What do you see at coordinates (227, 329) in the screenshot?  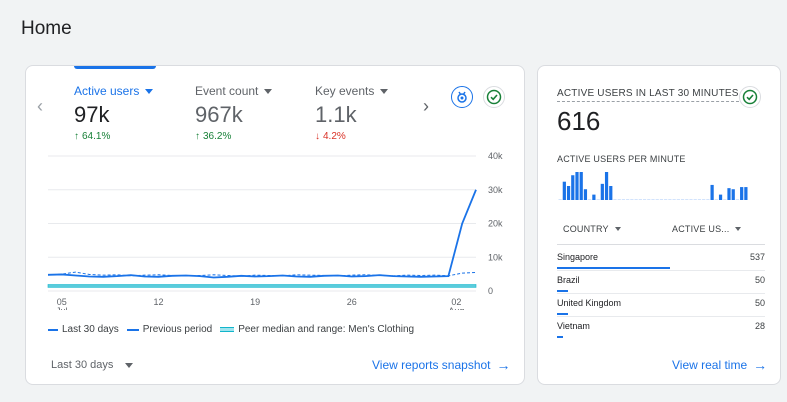 I see `legend-swatch-band` at bounding box center [227, 329].